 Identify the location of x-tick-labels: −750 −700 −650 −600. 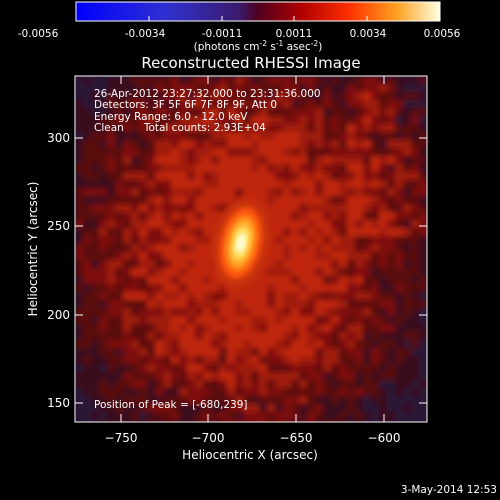
(253, 438).